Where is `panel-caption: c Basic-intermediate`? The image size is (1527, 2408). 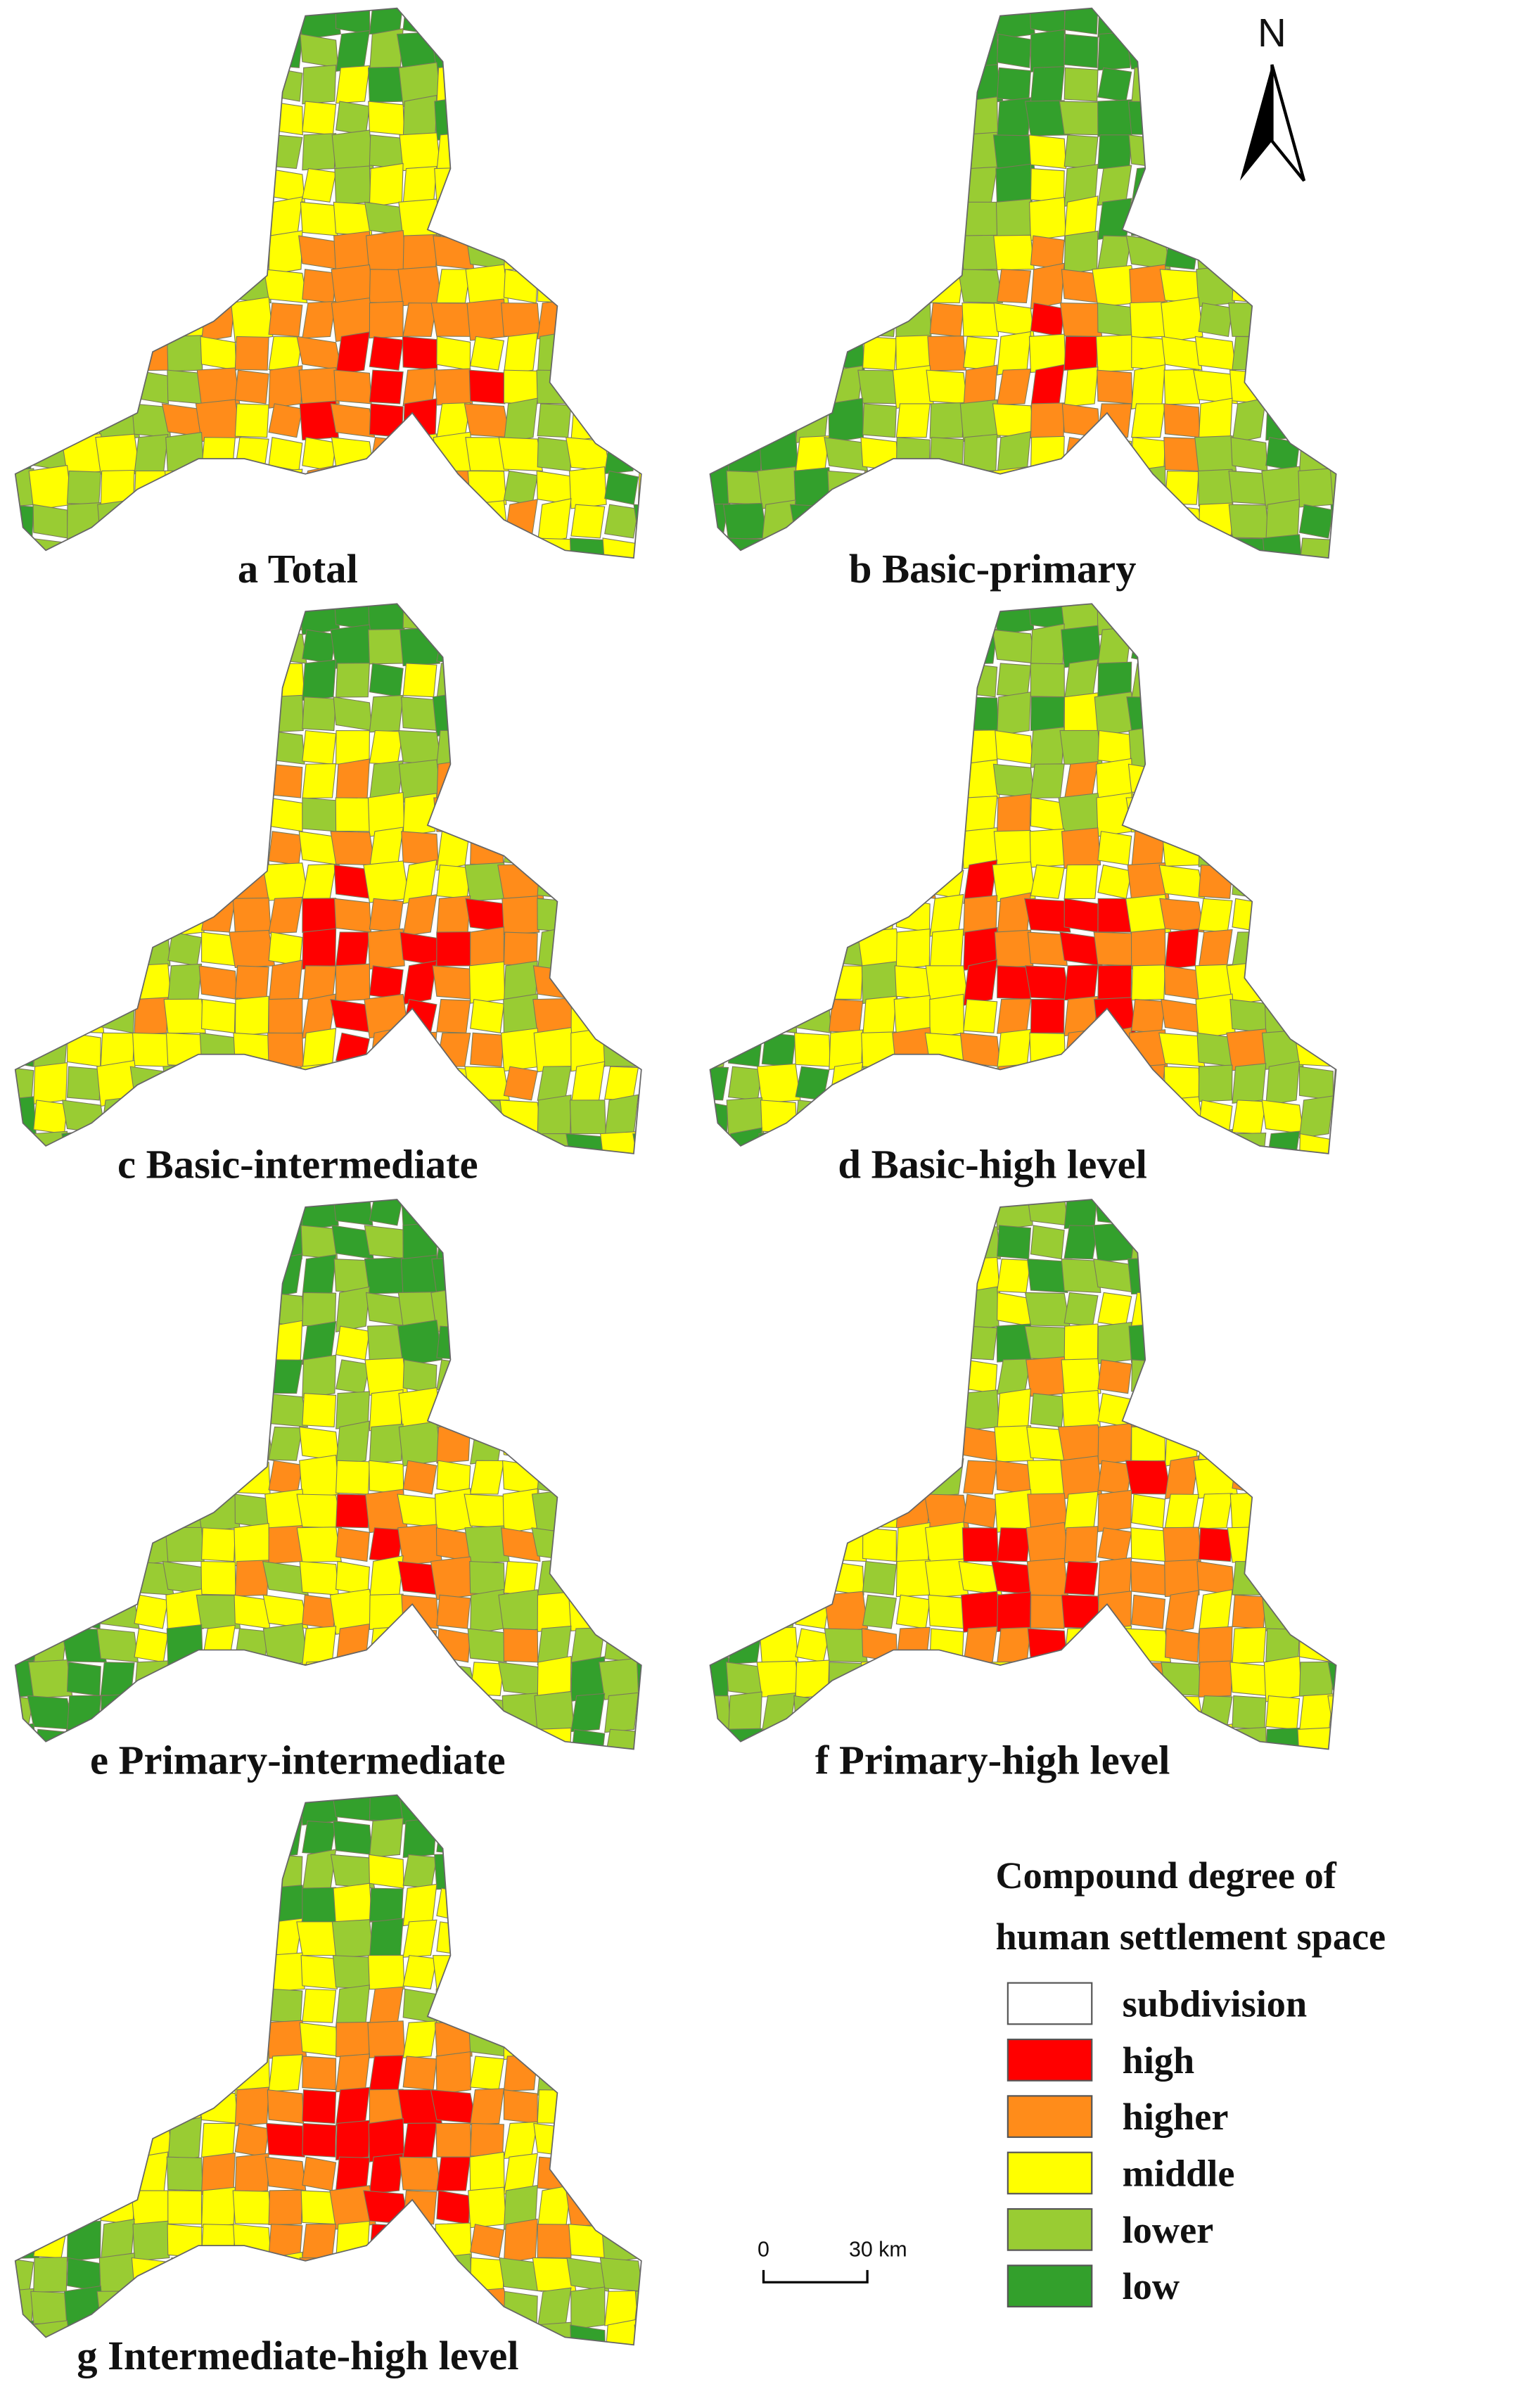
panel-caption: c Basic-intermediate is located at coordinates (297, 1164).